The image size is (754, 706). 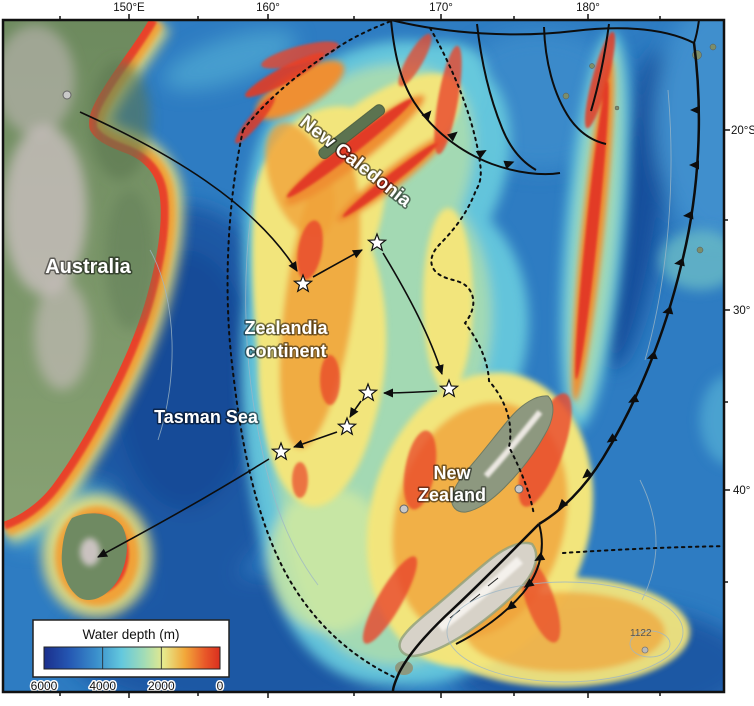 What do you see at coordinates (741, 491) in the screenshot?
I see `axis-right-40: 40°` at bounding box center [741, 491].